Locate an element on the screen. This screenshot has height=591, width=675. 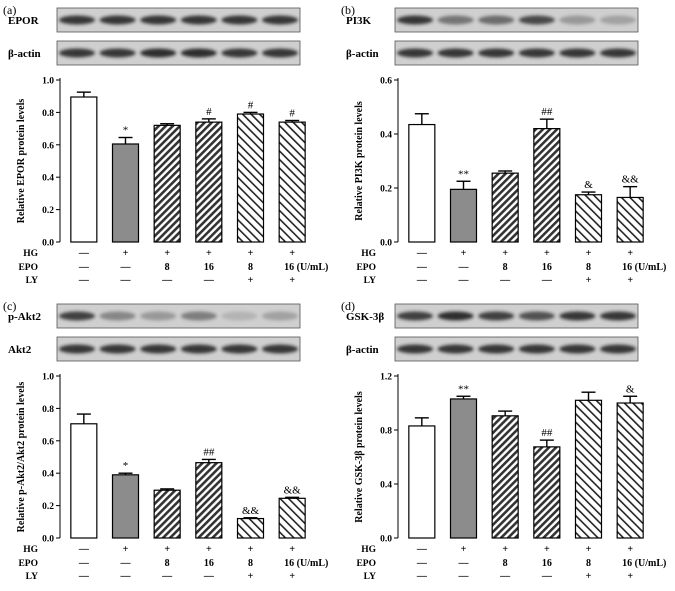
y-tick-label: 1.0 is located at coordinates (48, 82).